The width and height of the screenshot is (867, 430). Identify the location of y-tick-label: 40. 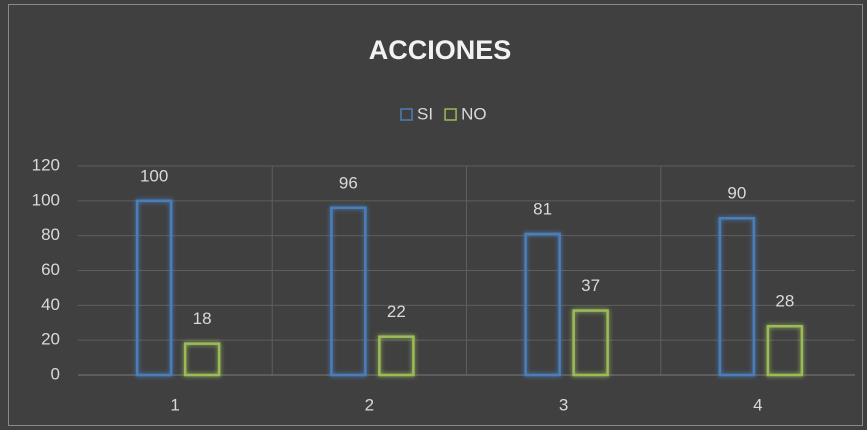
(50, 304).